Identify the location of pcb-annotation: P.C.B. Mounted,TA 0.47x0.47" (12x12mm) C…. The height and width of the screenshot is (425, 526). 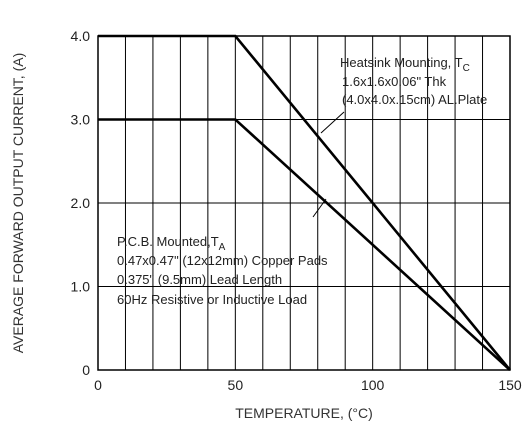
(222, 252).